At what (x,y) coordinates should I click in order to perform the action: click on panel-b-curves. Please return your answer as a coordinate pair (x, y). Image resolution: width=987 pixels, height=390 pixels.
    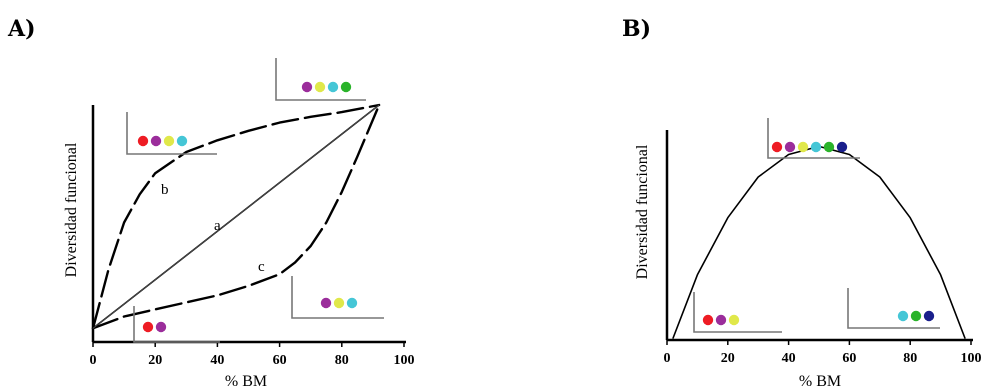
    Looking at the image, I should click on (819, 242).